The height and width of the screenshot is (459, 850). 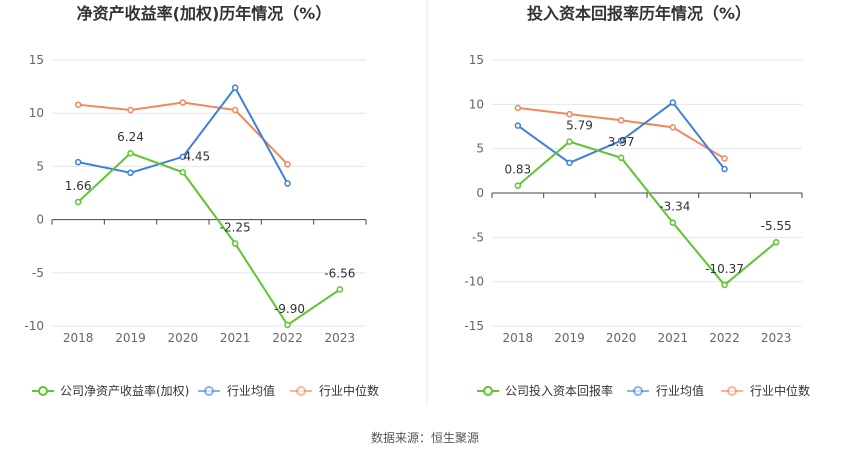 I want to click on chart-title: 净资产收益率(加权)历年情况（%）, so click(x=204, y=13).